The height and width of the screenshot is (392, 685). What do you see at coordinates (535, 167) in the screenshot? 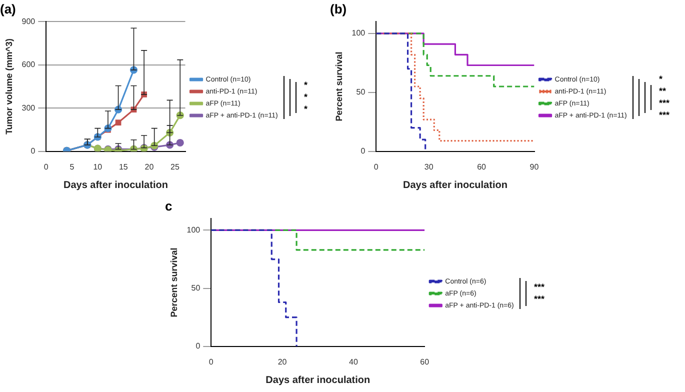
I see `x-tick-label: 90` at bounding box center [535, 167].